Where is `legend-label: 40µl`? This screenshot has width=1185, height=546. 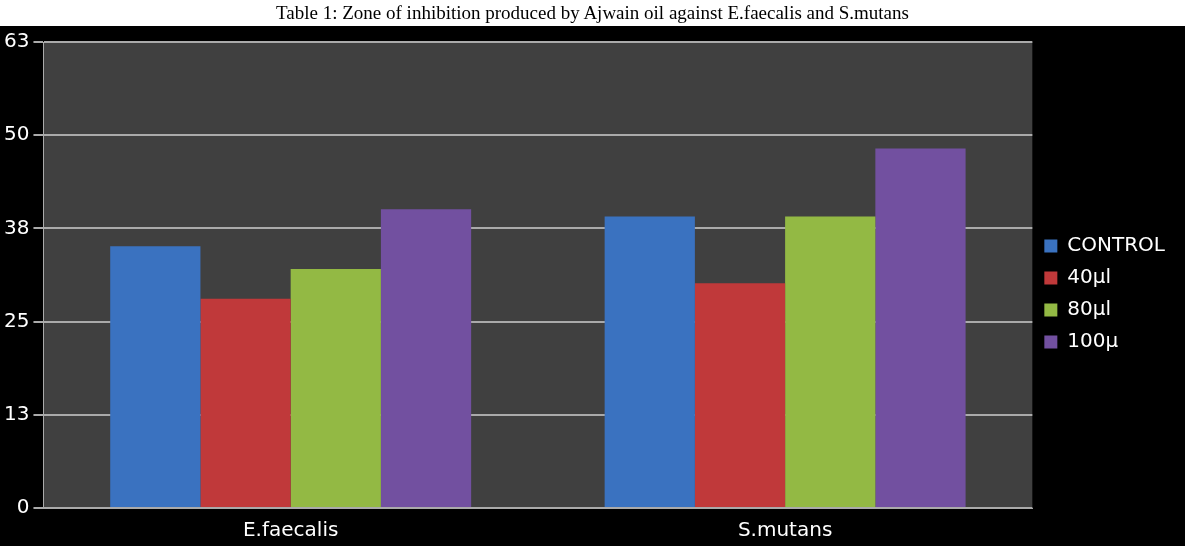
legend-label: 40µl is located at coordinates (1089, 276).